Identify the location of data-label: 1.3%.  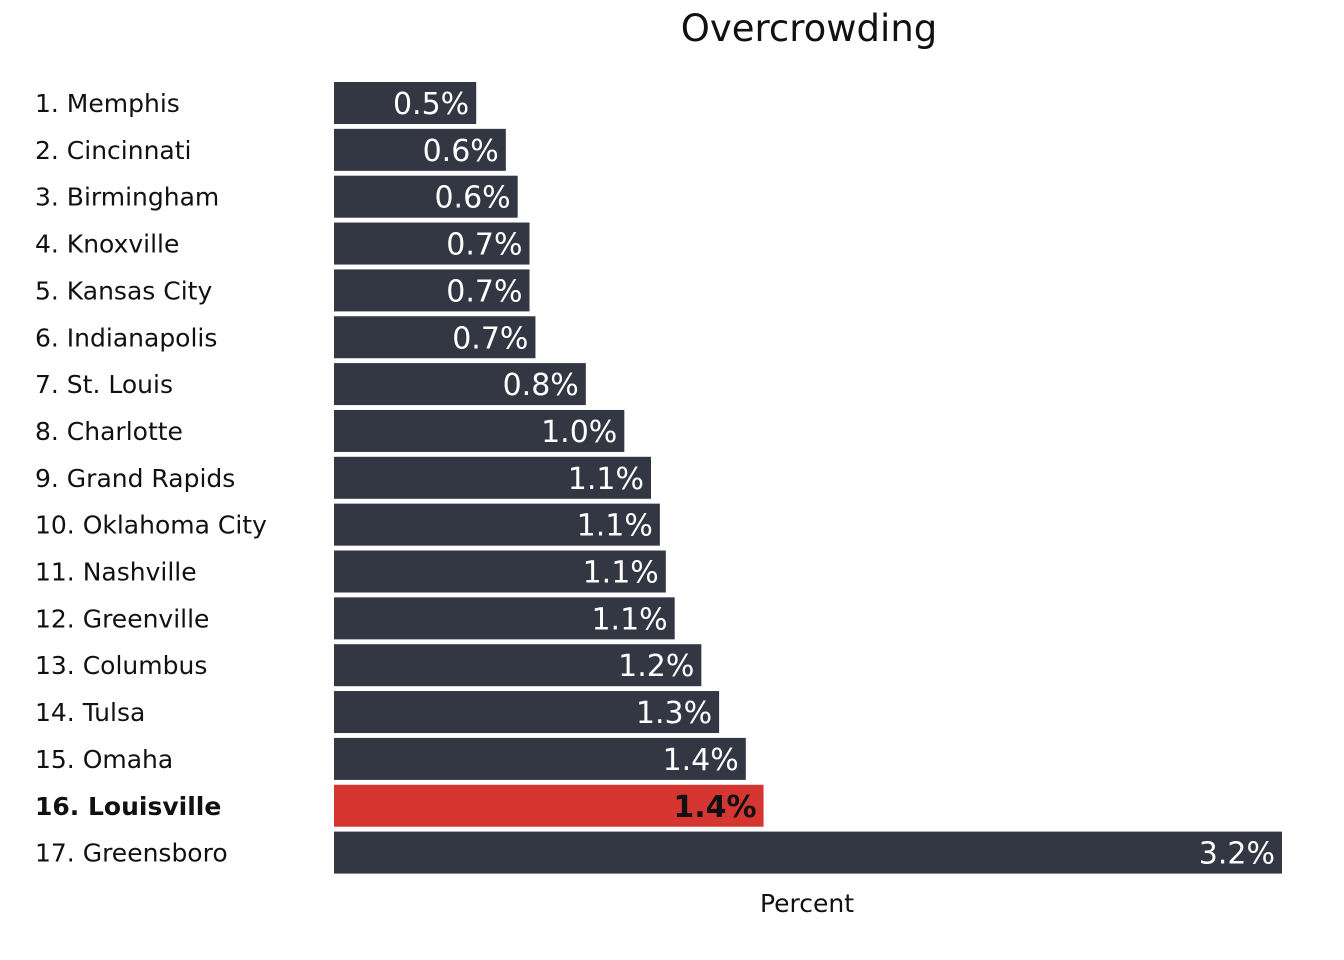
(674, 713).